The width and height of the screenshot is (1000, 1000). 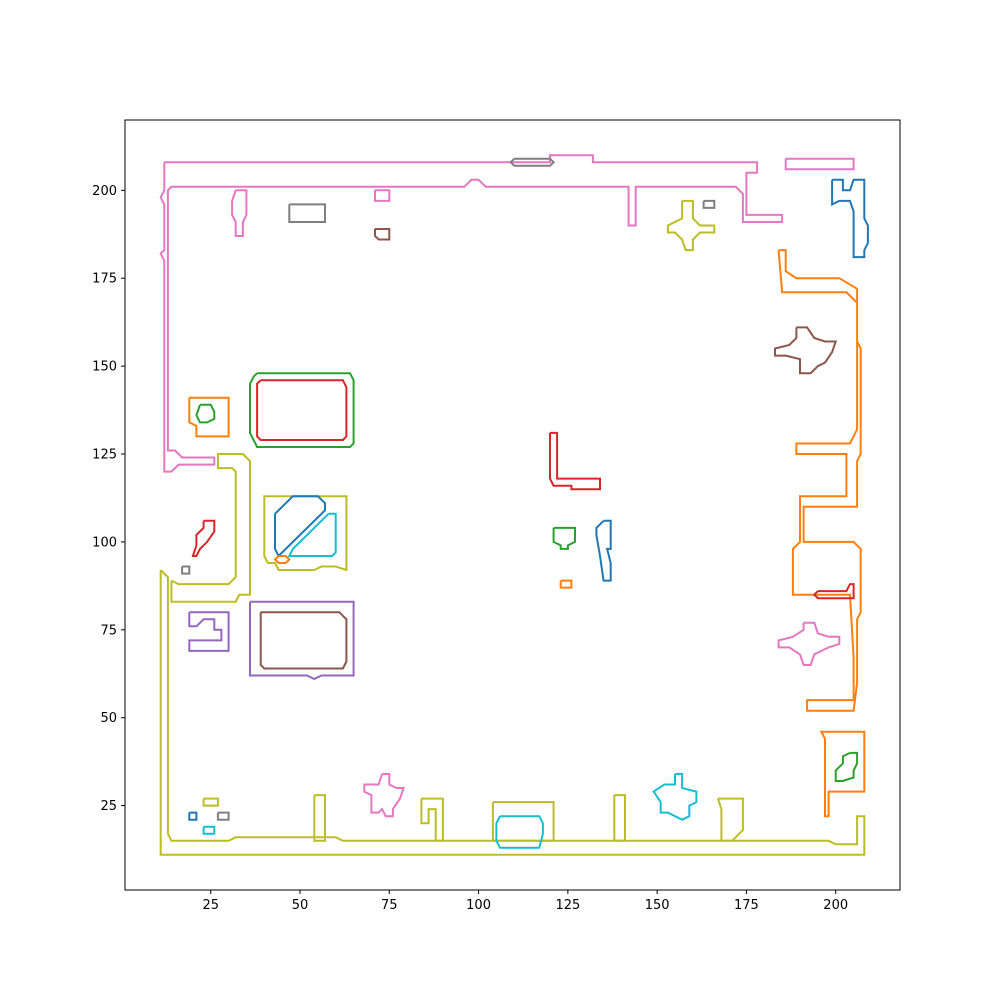 What do you see at coordinates (104, 279) in the screenshot?
I see `y-tick-label: 175` at bounding box center [104, 279].